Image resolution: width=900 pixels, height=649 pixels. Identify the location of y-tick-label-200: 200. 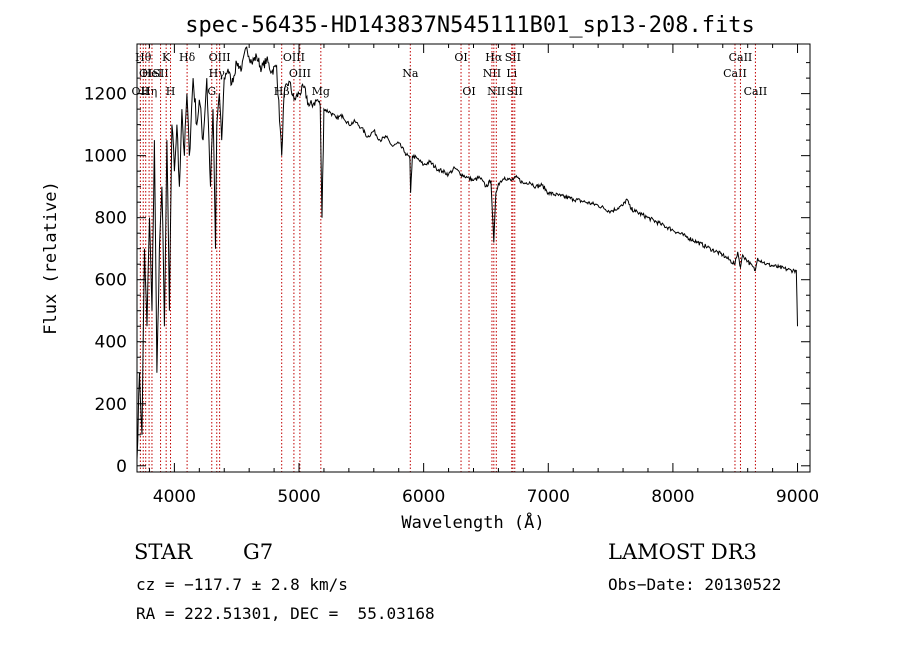
(111, 405).